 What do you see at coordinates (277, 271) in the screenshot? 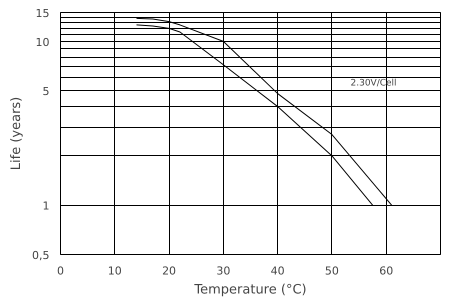
I see `x-tick-label: 40` at bounding box center [277, 271].